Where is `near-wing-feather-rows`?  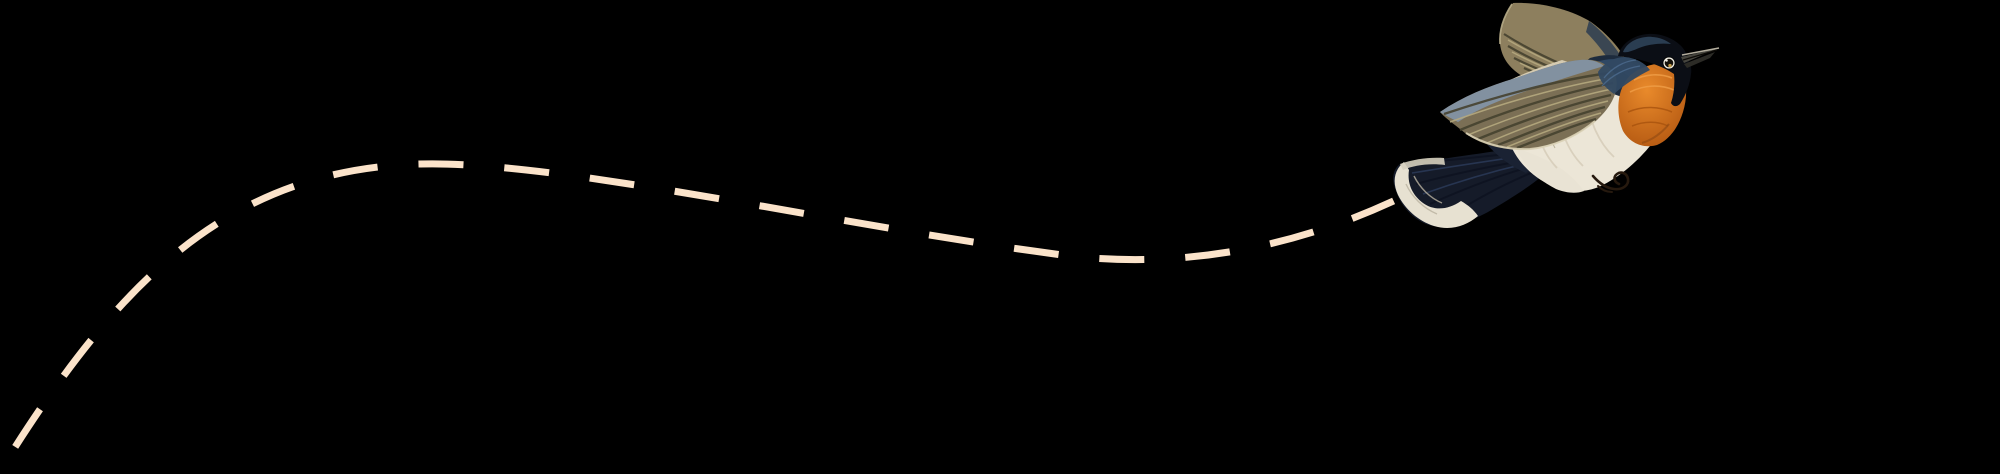
near-wing-feather-rows is located at coordinates (1528, 110).